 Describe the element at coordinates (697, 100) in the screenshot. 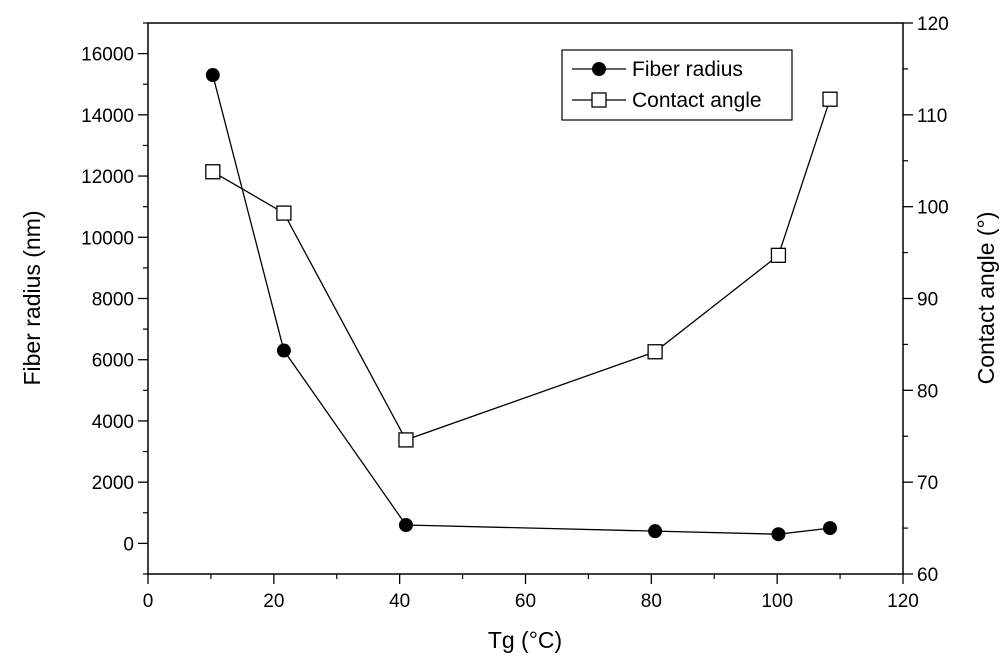

I see `legend-label-contact-angle: Contact angle` at that location.